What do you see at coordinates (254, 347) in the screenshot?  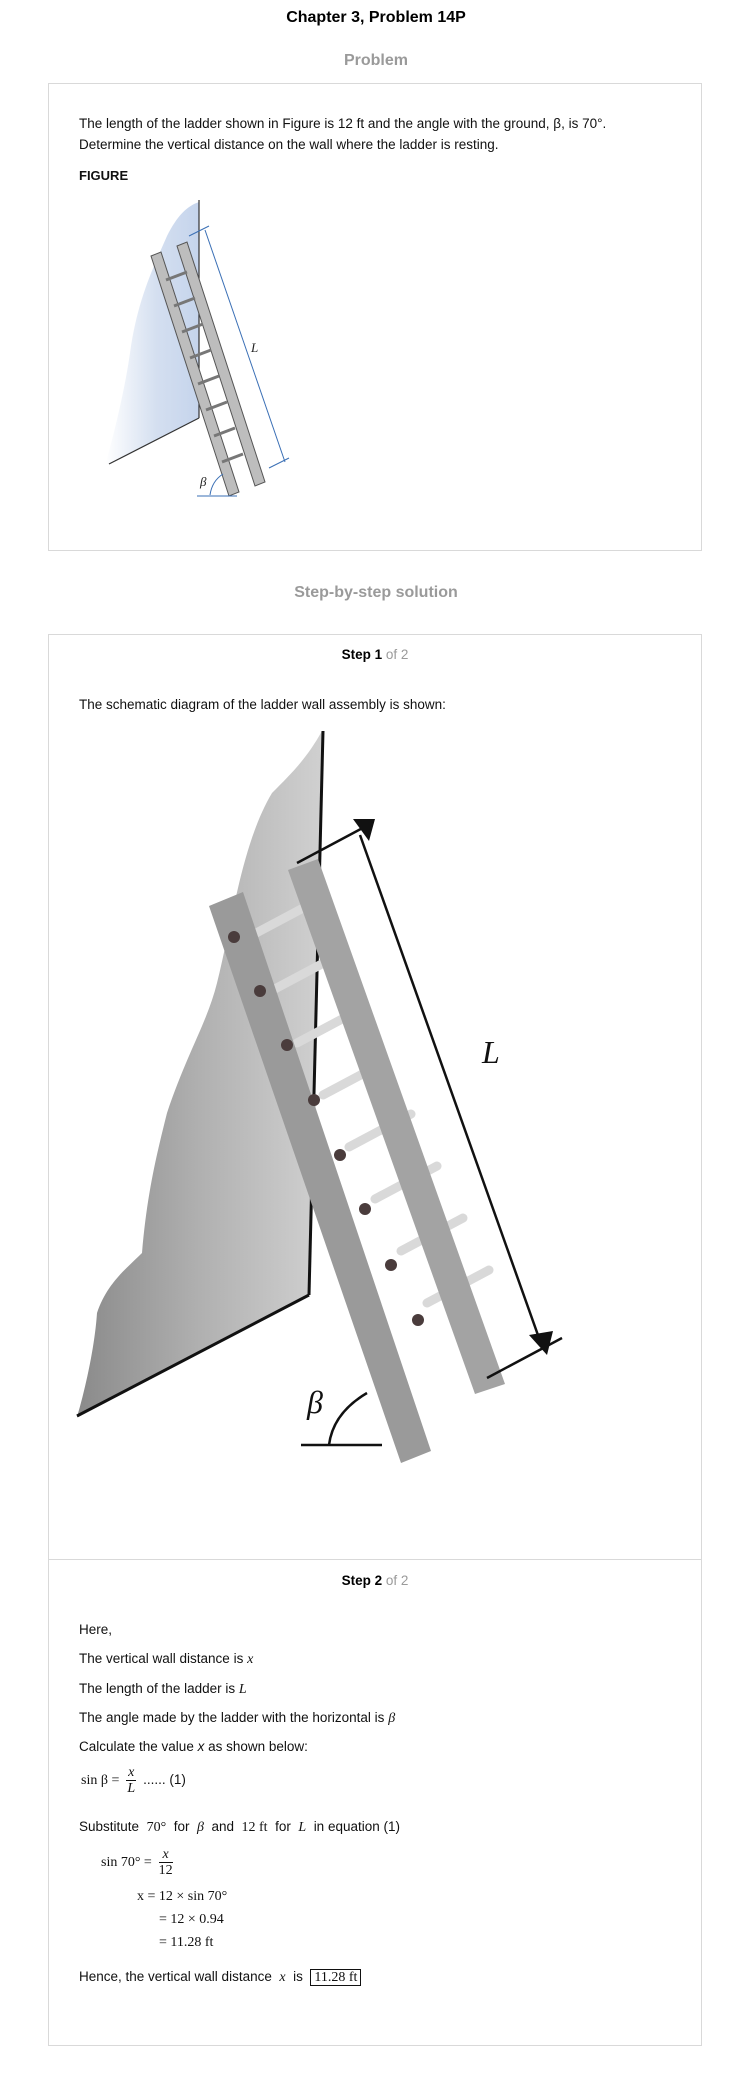 I see `length-label: L` at bounding box center [254, 347].